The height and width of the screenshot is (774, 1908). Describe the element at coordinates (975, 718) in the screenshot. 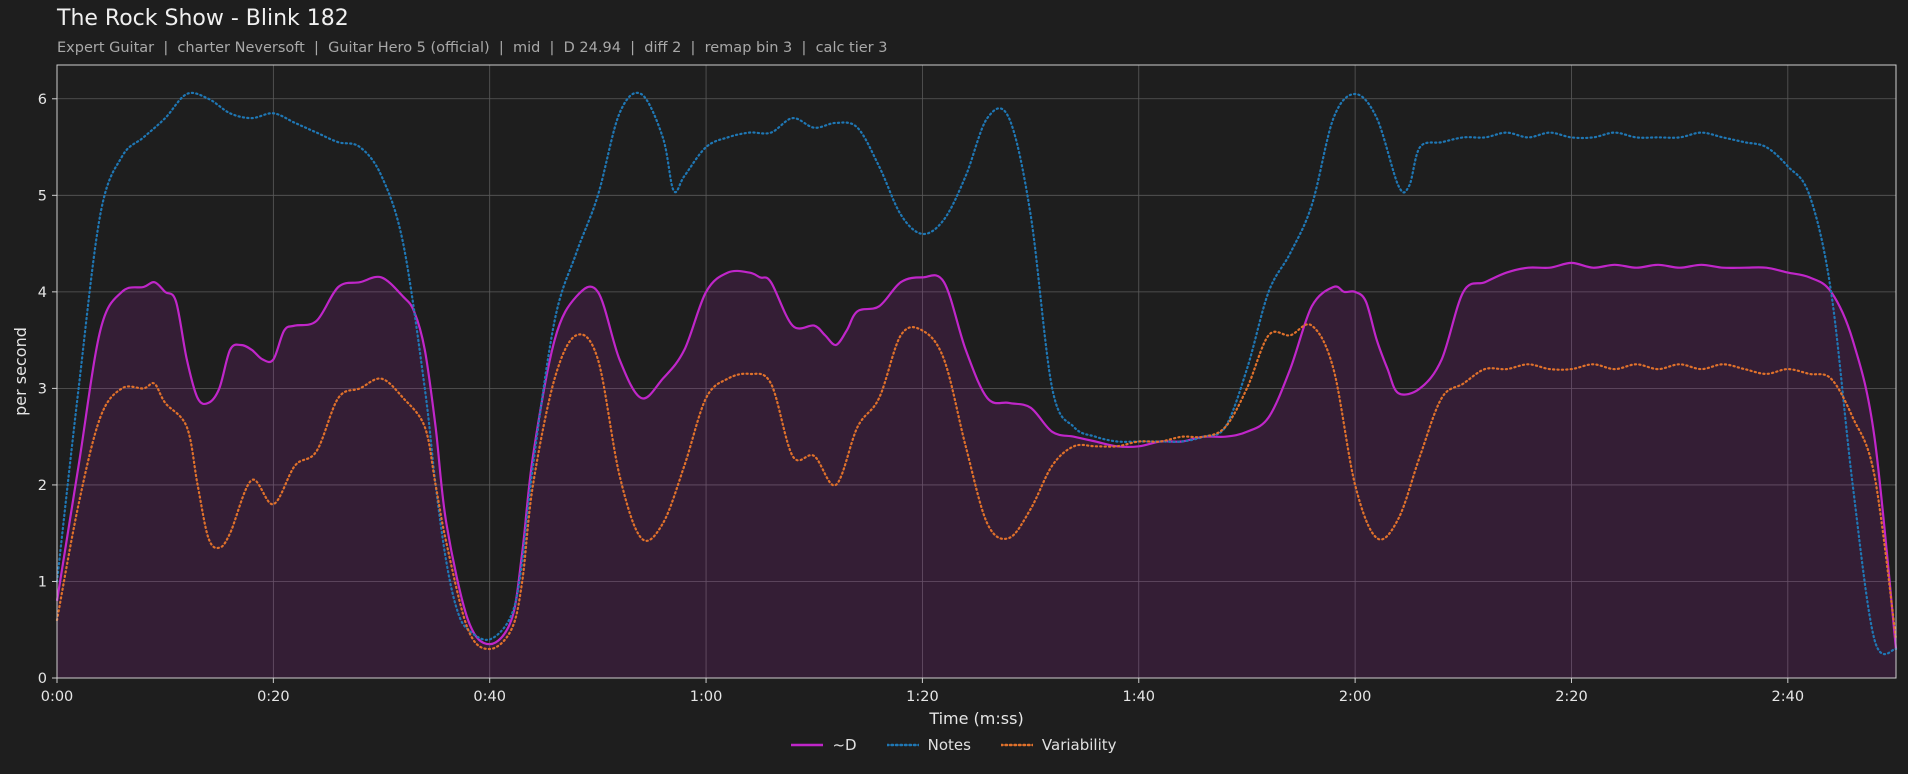

I see `x-axis-label: Time (m:ss)` at that location.